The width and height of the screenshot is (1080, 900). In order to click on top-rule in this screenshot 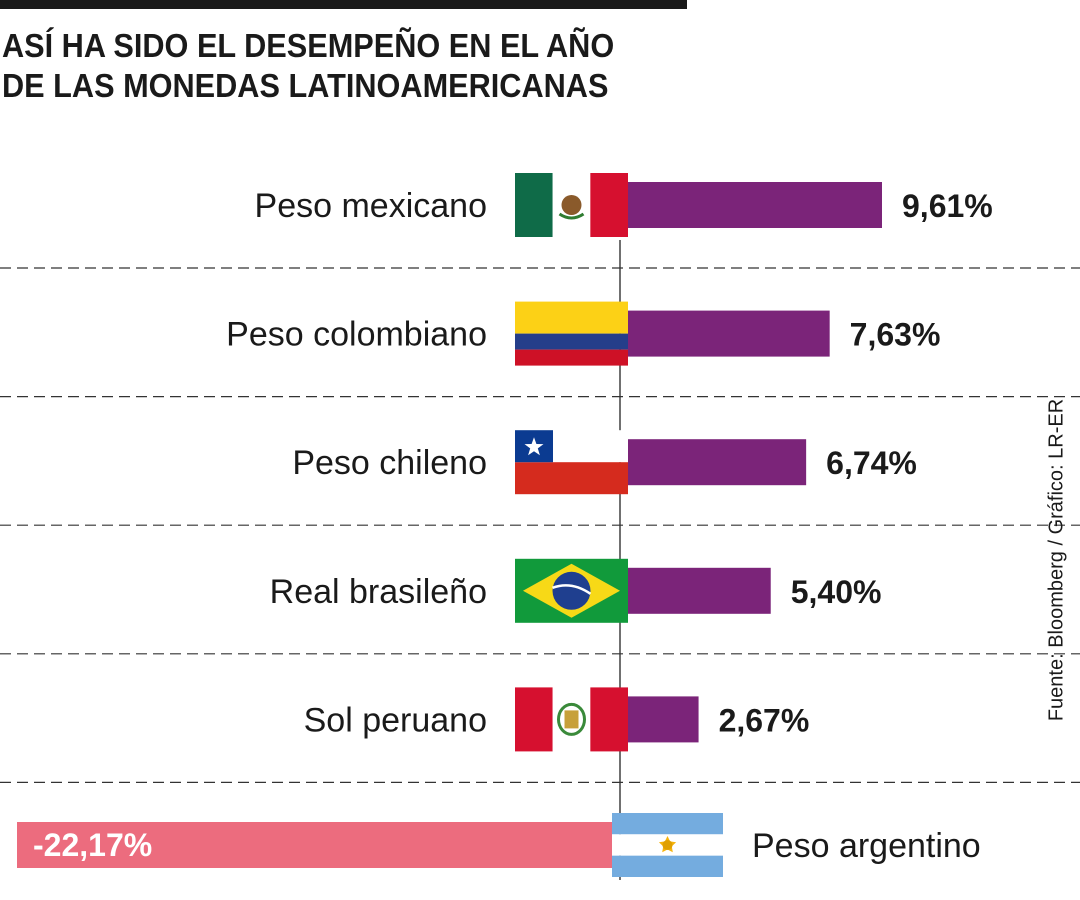, I will do `click(343, 4)`.